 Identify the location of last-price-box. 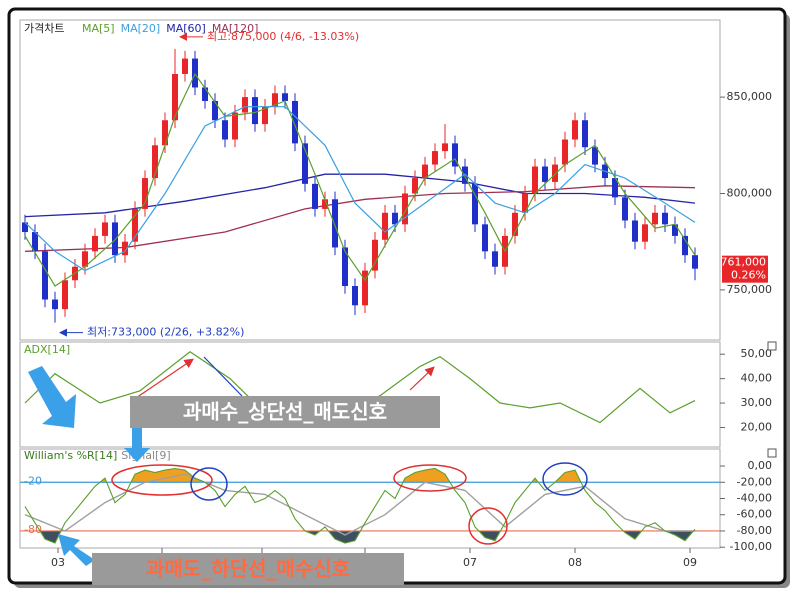
(745, 269).